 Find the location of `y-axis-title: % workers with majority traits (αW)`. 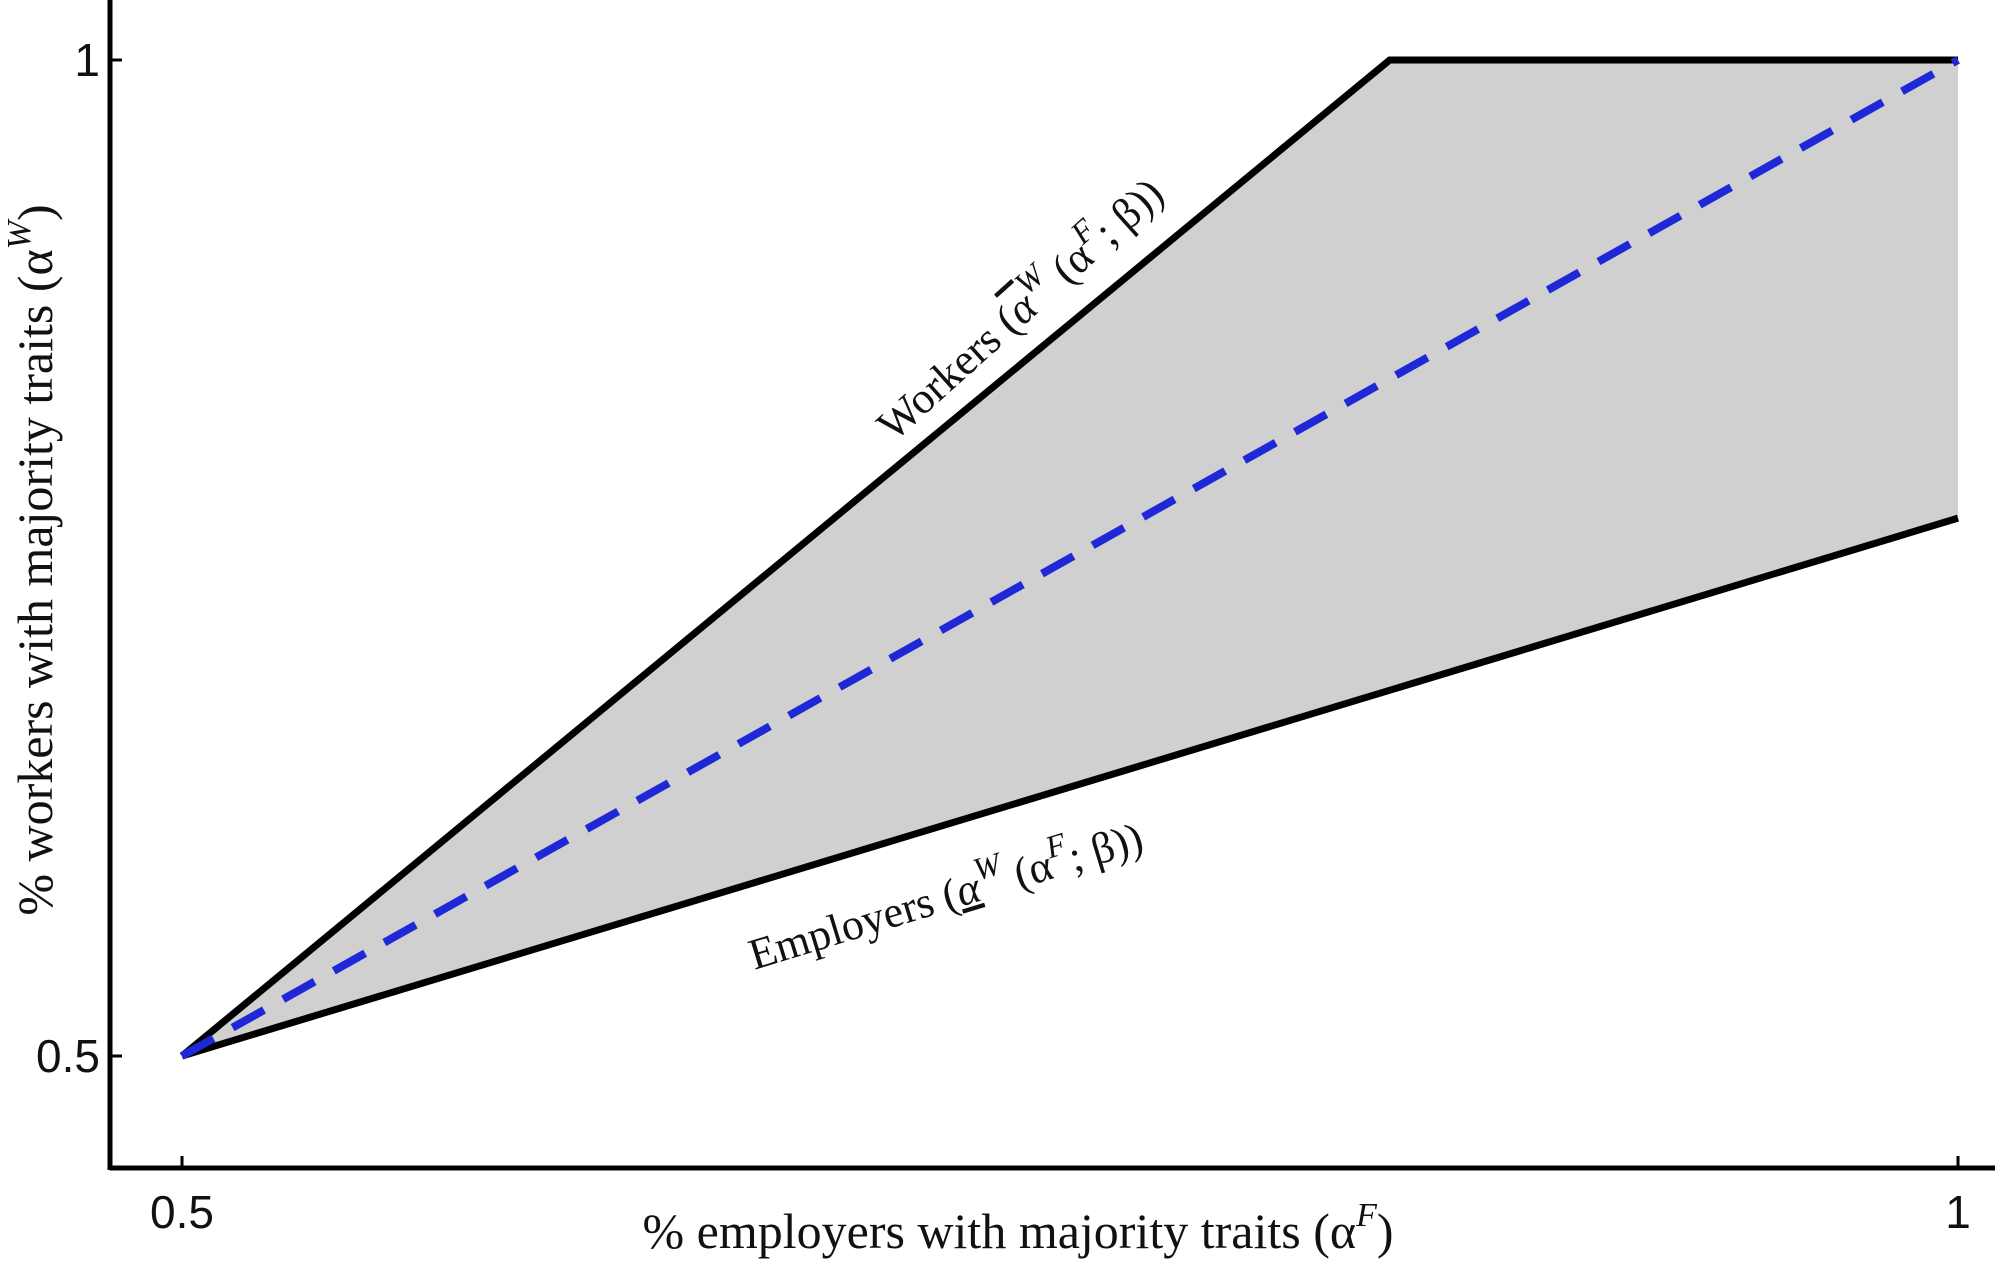

y-axis-title: % workers with majority traits (αW) is located at coordinates (32, 559).